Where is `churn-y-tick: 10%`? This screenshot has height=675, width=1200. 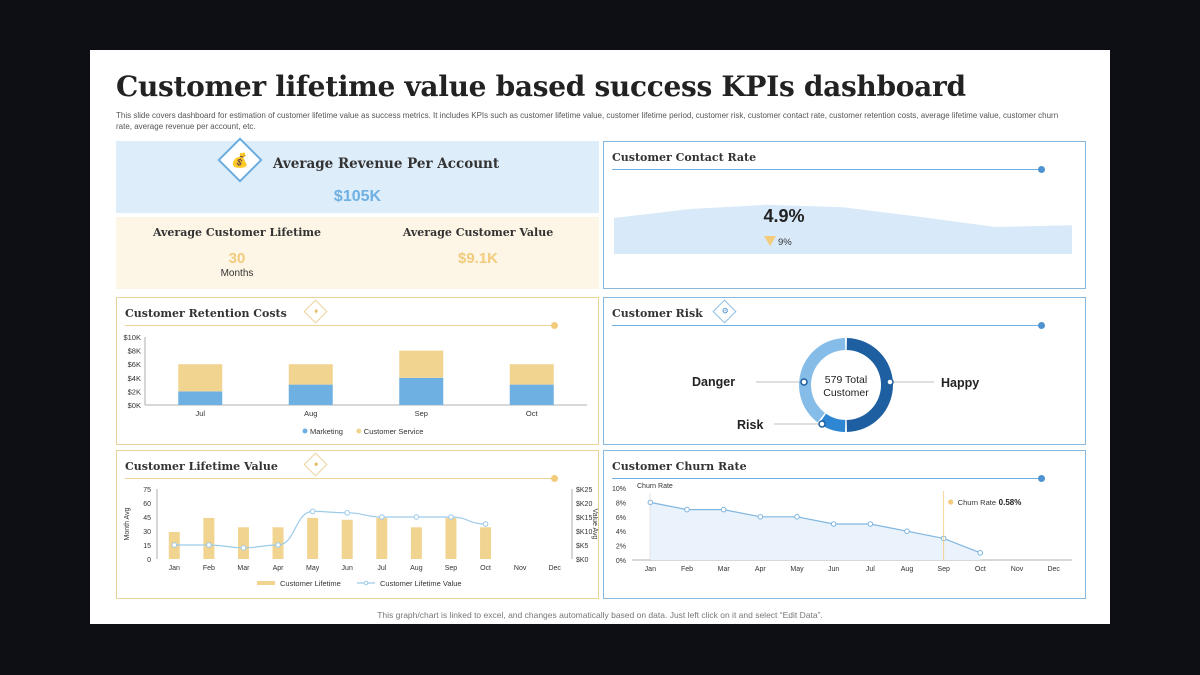 churn-y-tick: 10% is located at coordinates (619, 489).